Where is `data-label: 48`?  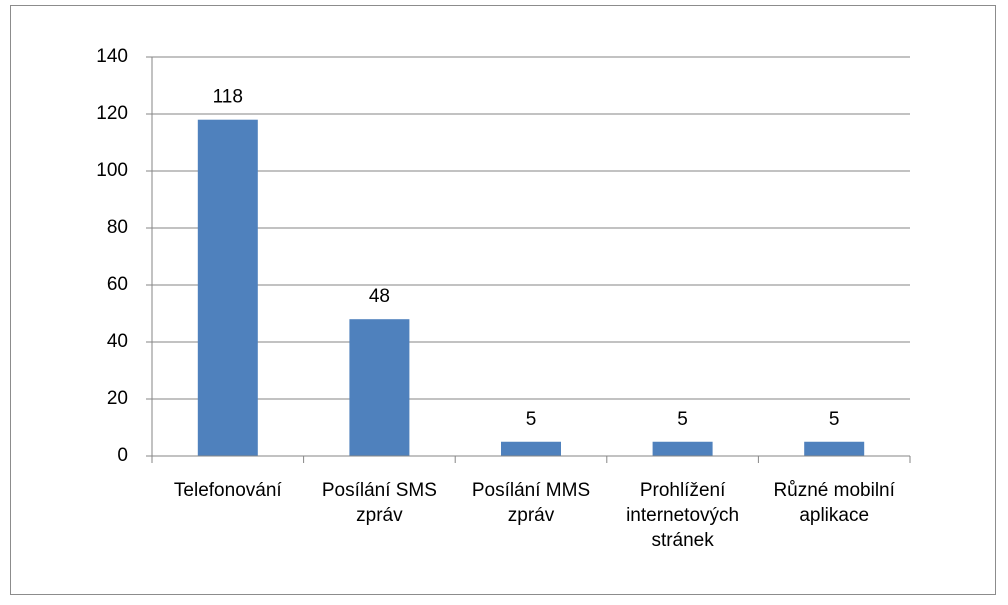
data-label: 48 is located at coordinates (379, 296).